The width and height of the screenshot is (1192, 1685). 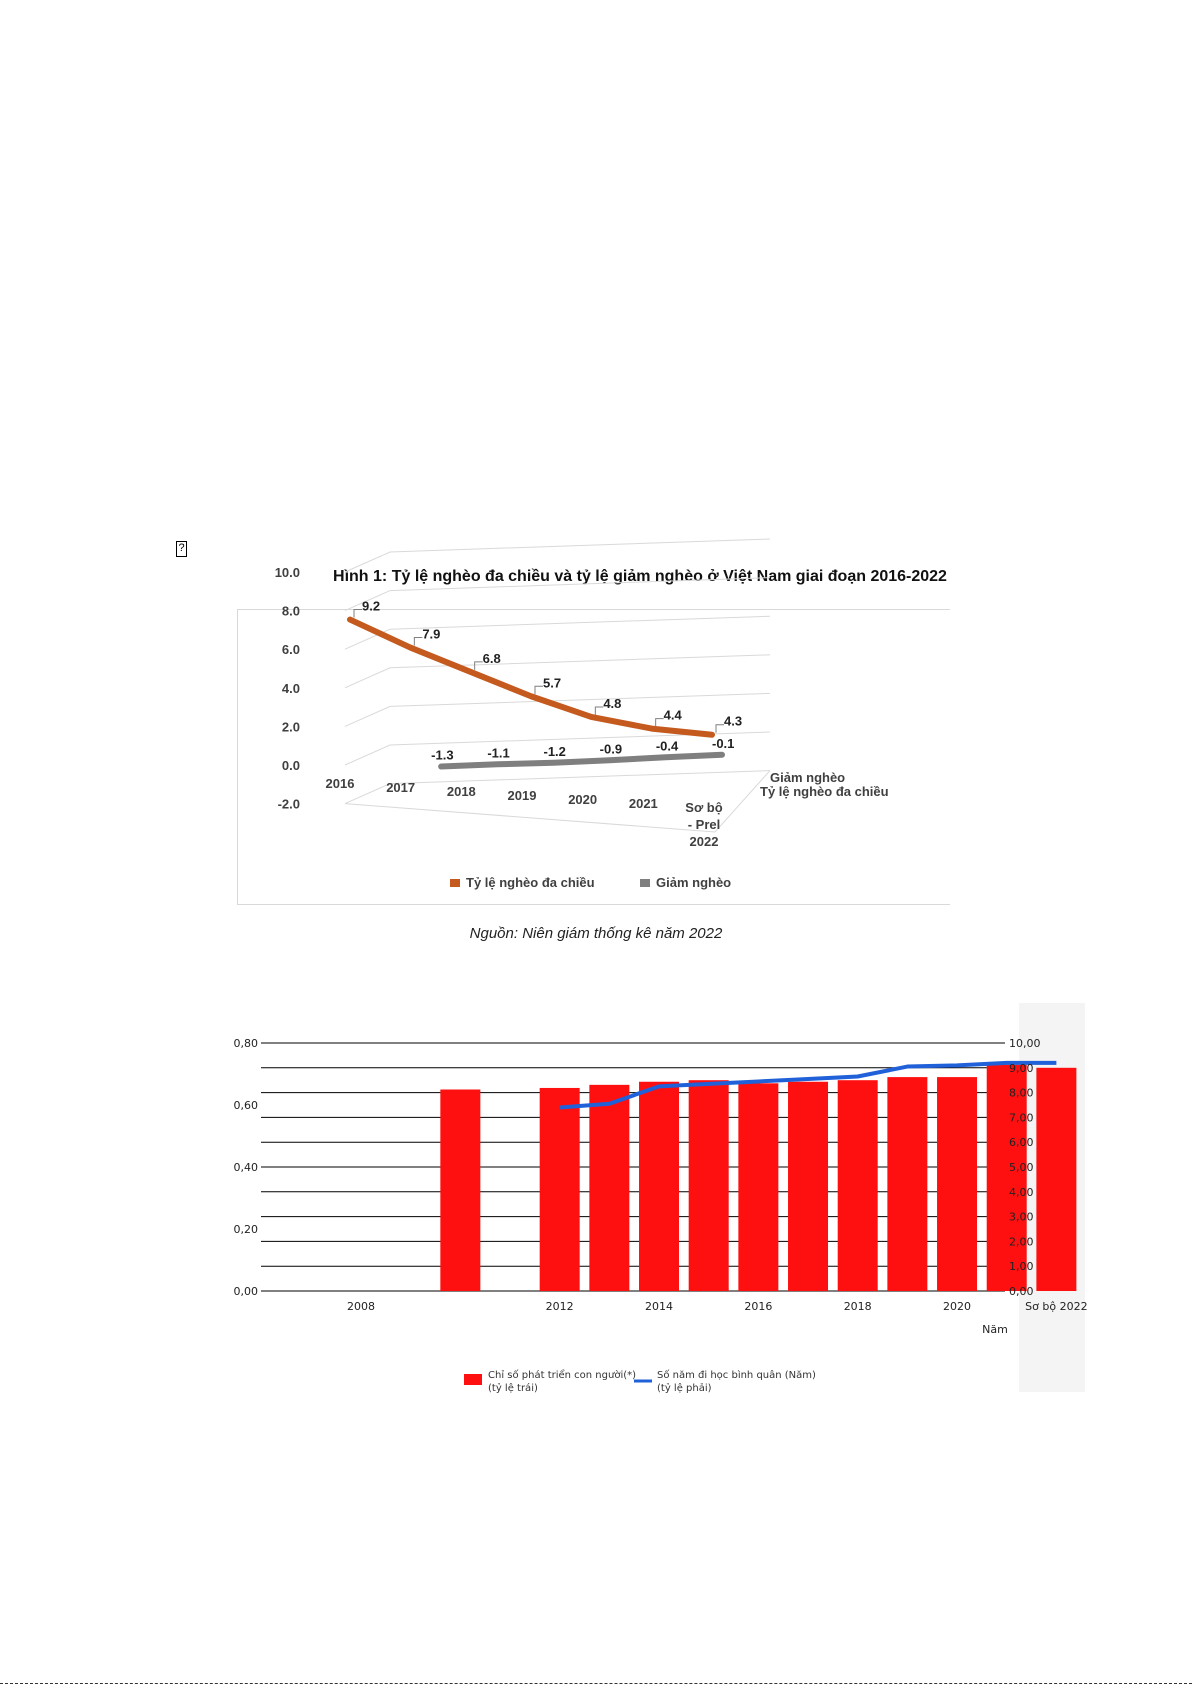 I want to click on chart2-x-tick-label: 2008, so click(x=361, y=1306).